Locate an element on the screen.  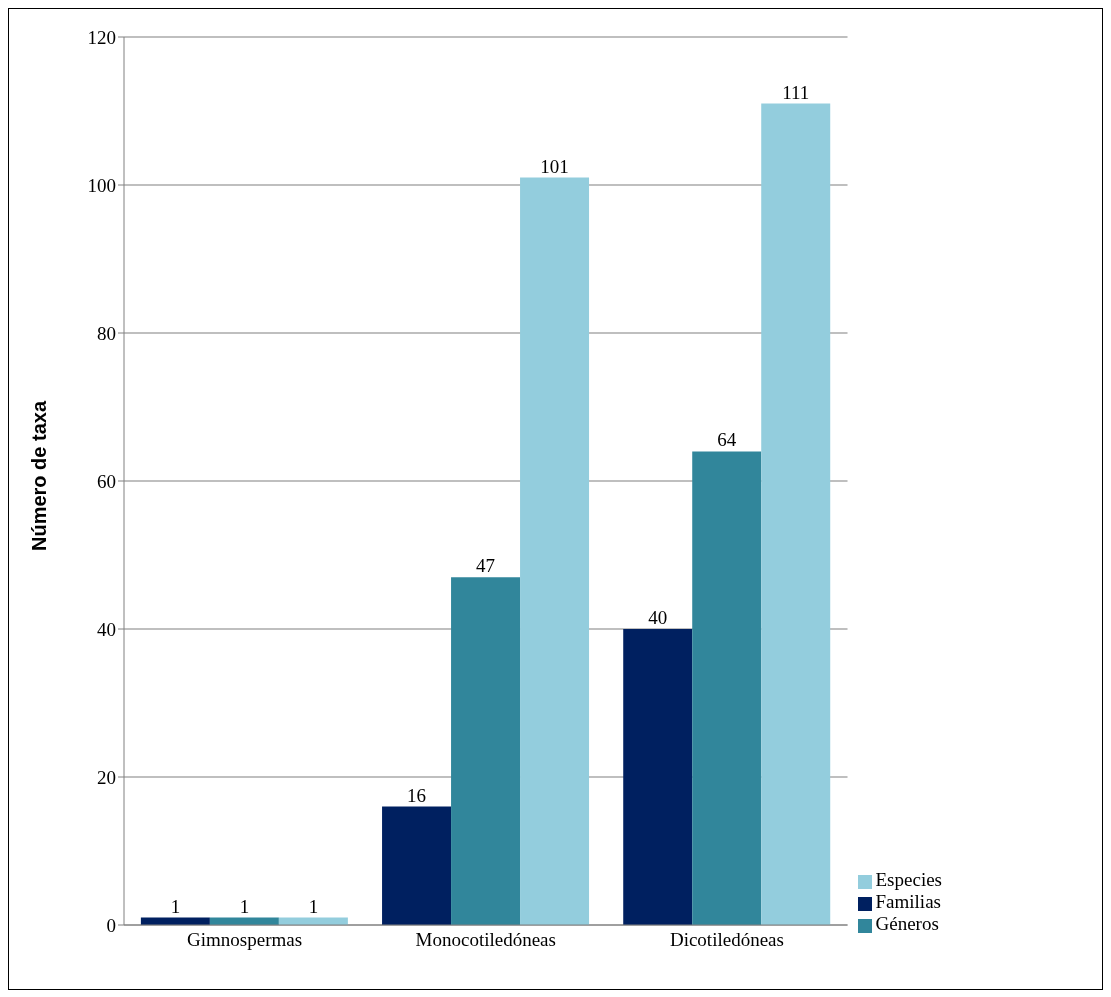
legend-label: Especies is located at coordinates (908, 879).